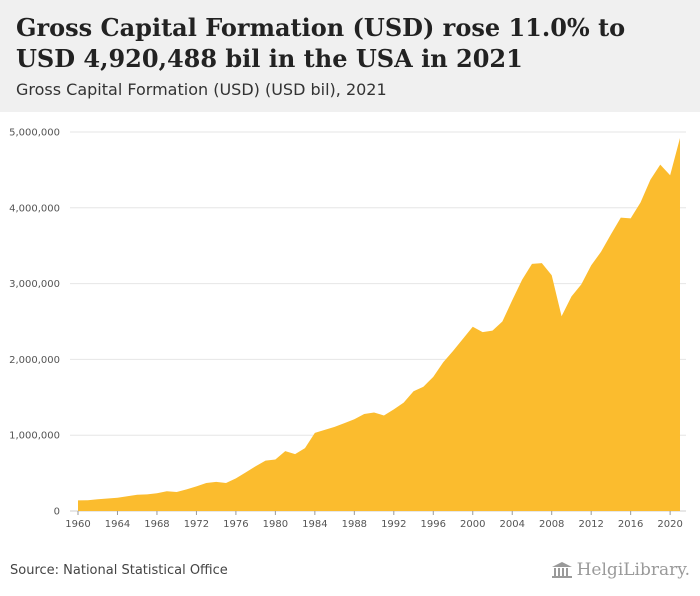 This screenshot has width=700, height=596. What do you see at coordinates (314, 524) in the screenshot?
I see `x-tick-label: 1984` at bounding box center [314, 524].